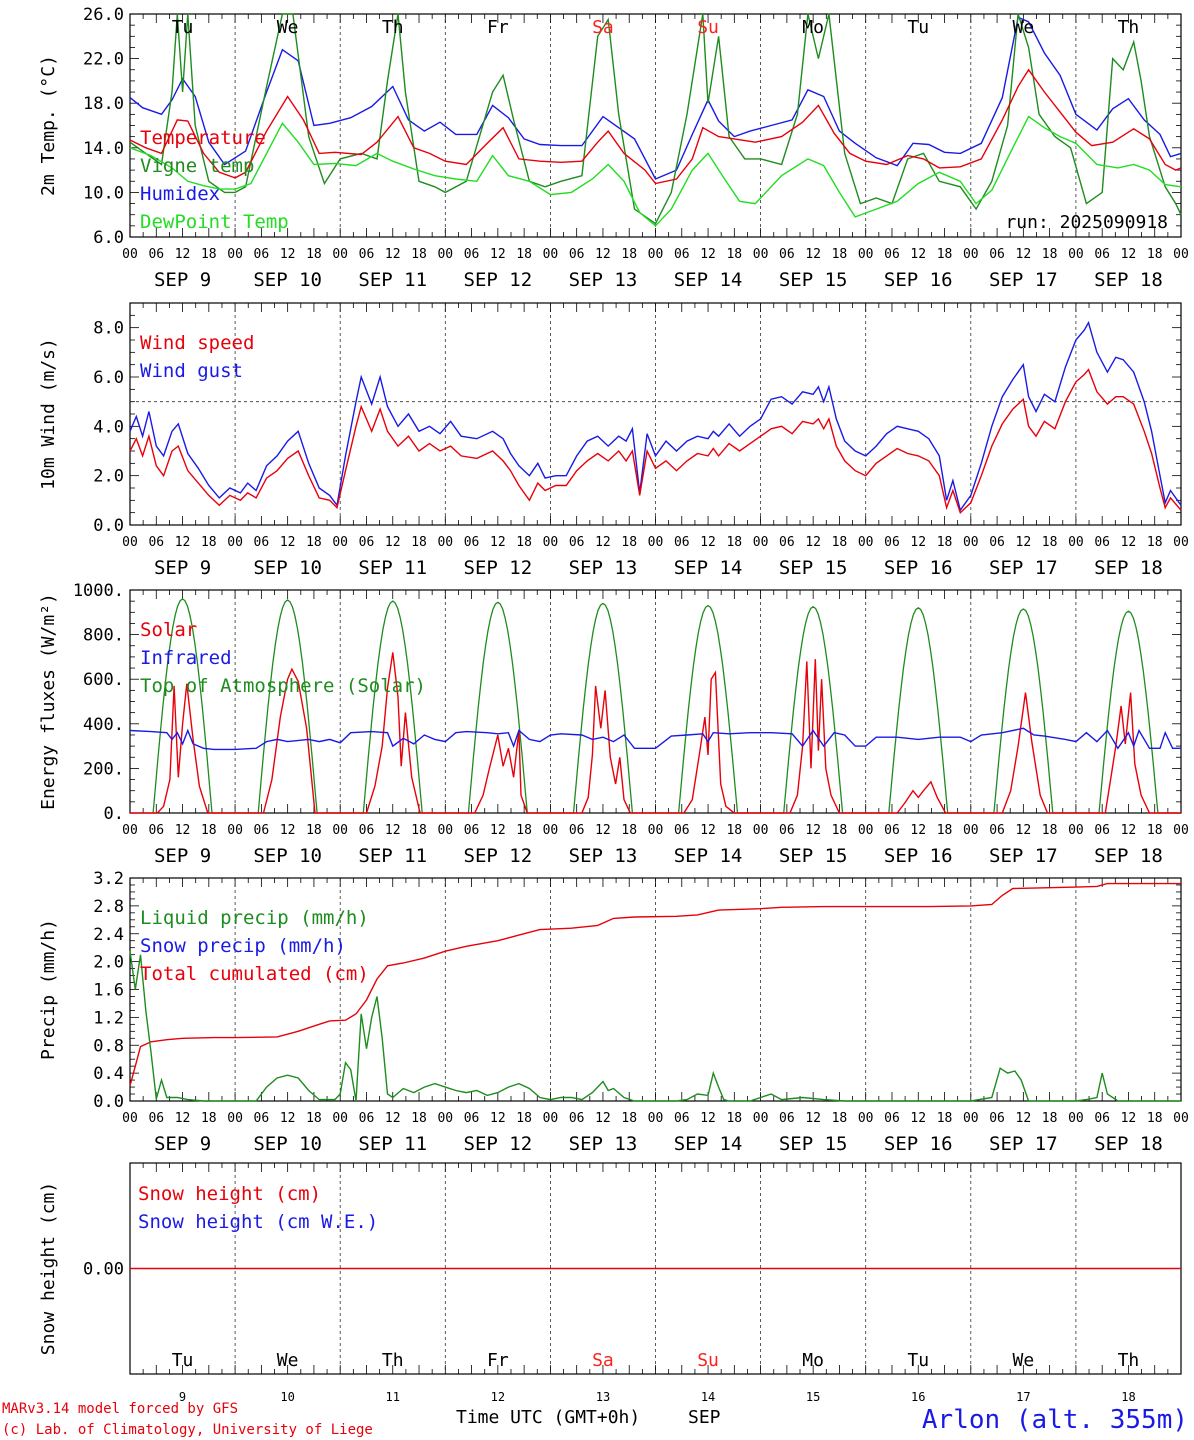  Describe the element at coordinates (813, 27) in the screenshot. I see `weekday-label: Mo` at that location.